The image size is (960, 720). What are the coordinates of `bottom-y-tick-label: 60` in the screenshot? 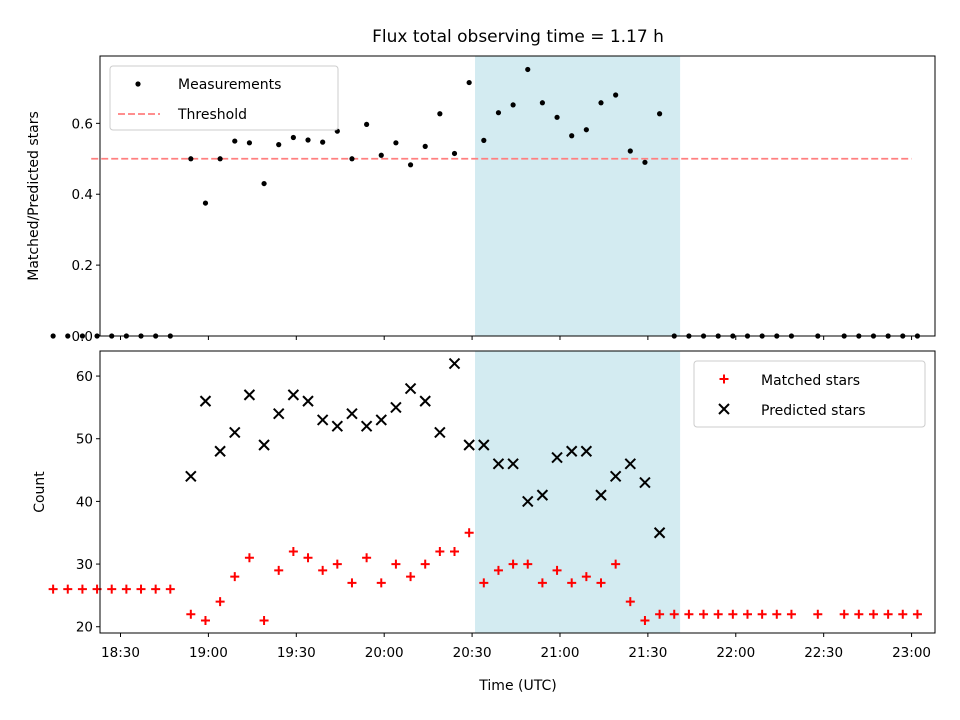 It's located at (84, 377).